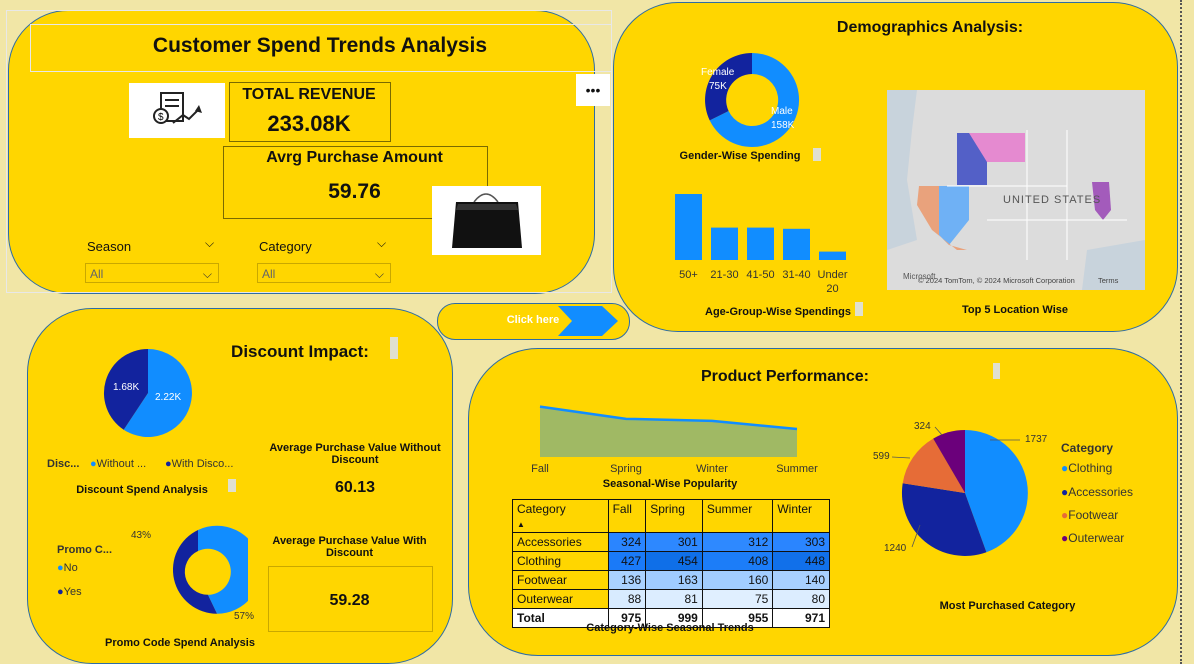 This screenshot has width=1194, height=664. Describe the element at coordinates (309, 94) in the screenshot. I see `total-revenue-label: TOTAL REVENUE` at that location.